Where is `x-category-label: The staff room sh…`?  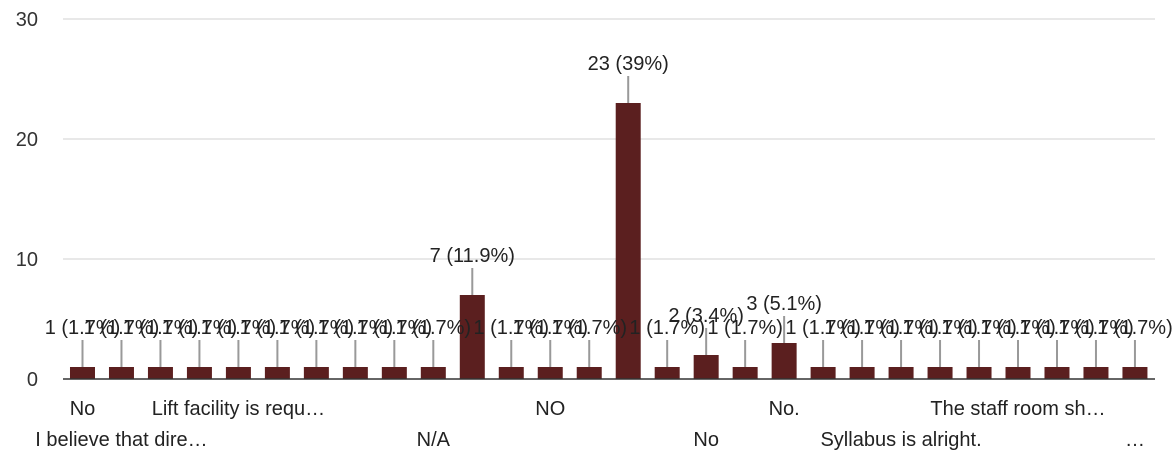
x-category-label: The staff room sh… is located at coordinates (1017, 409).